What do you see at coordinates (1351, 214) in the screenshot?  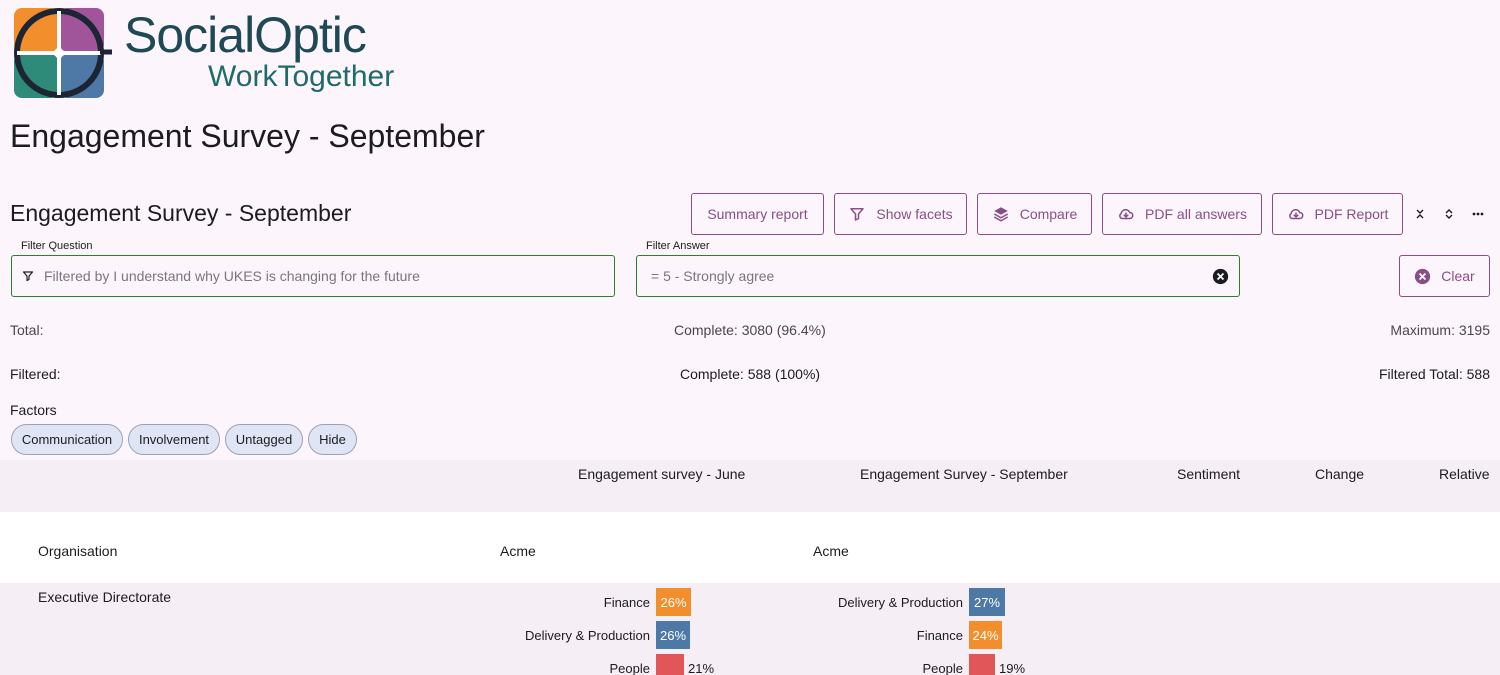 I see `pdf-report-label: PDF Report` at bounding box center [1351, 214].